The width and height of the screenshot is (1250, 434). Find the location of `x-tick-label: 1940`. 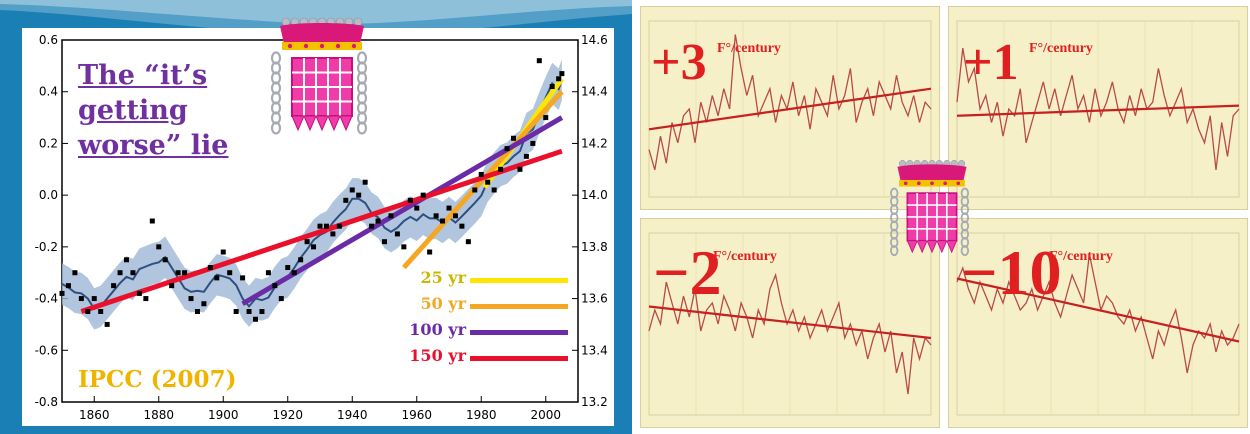

x-tick-label: 1940 is located at coordinates (352, 415).